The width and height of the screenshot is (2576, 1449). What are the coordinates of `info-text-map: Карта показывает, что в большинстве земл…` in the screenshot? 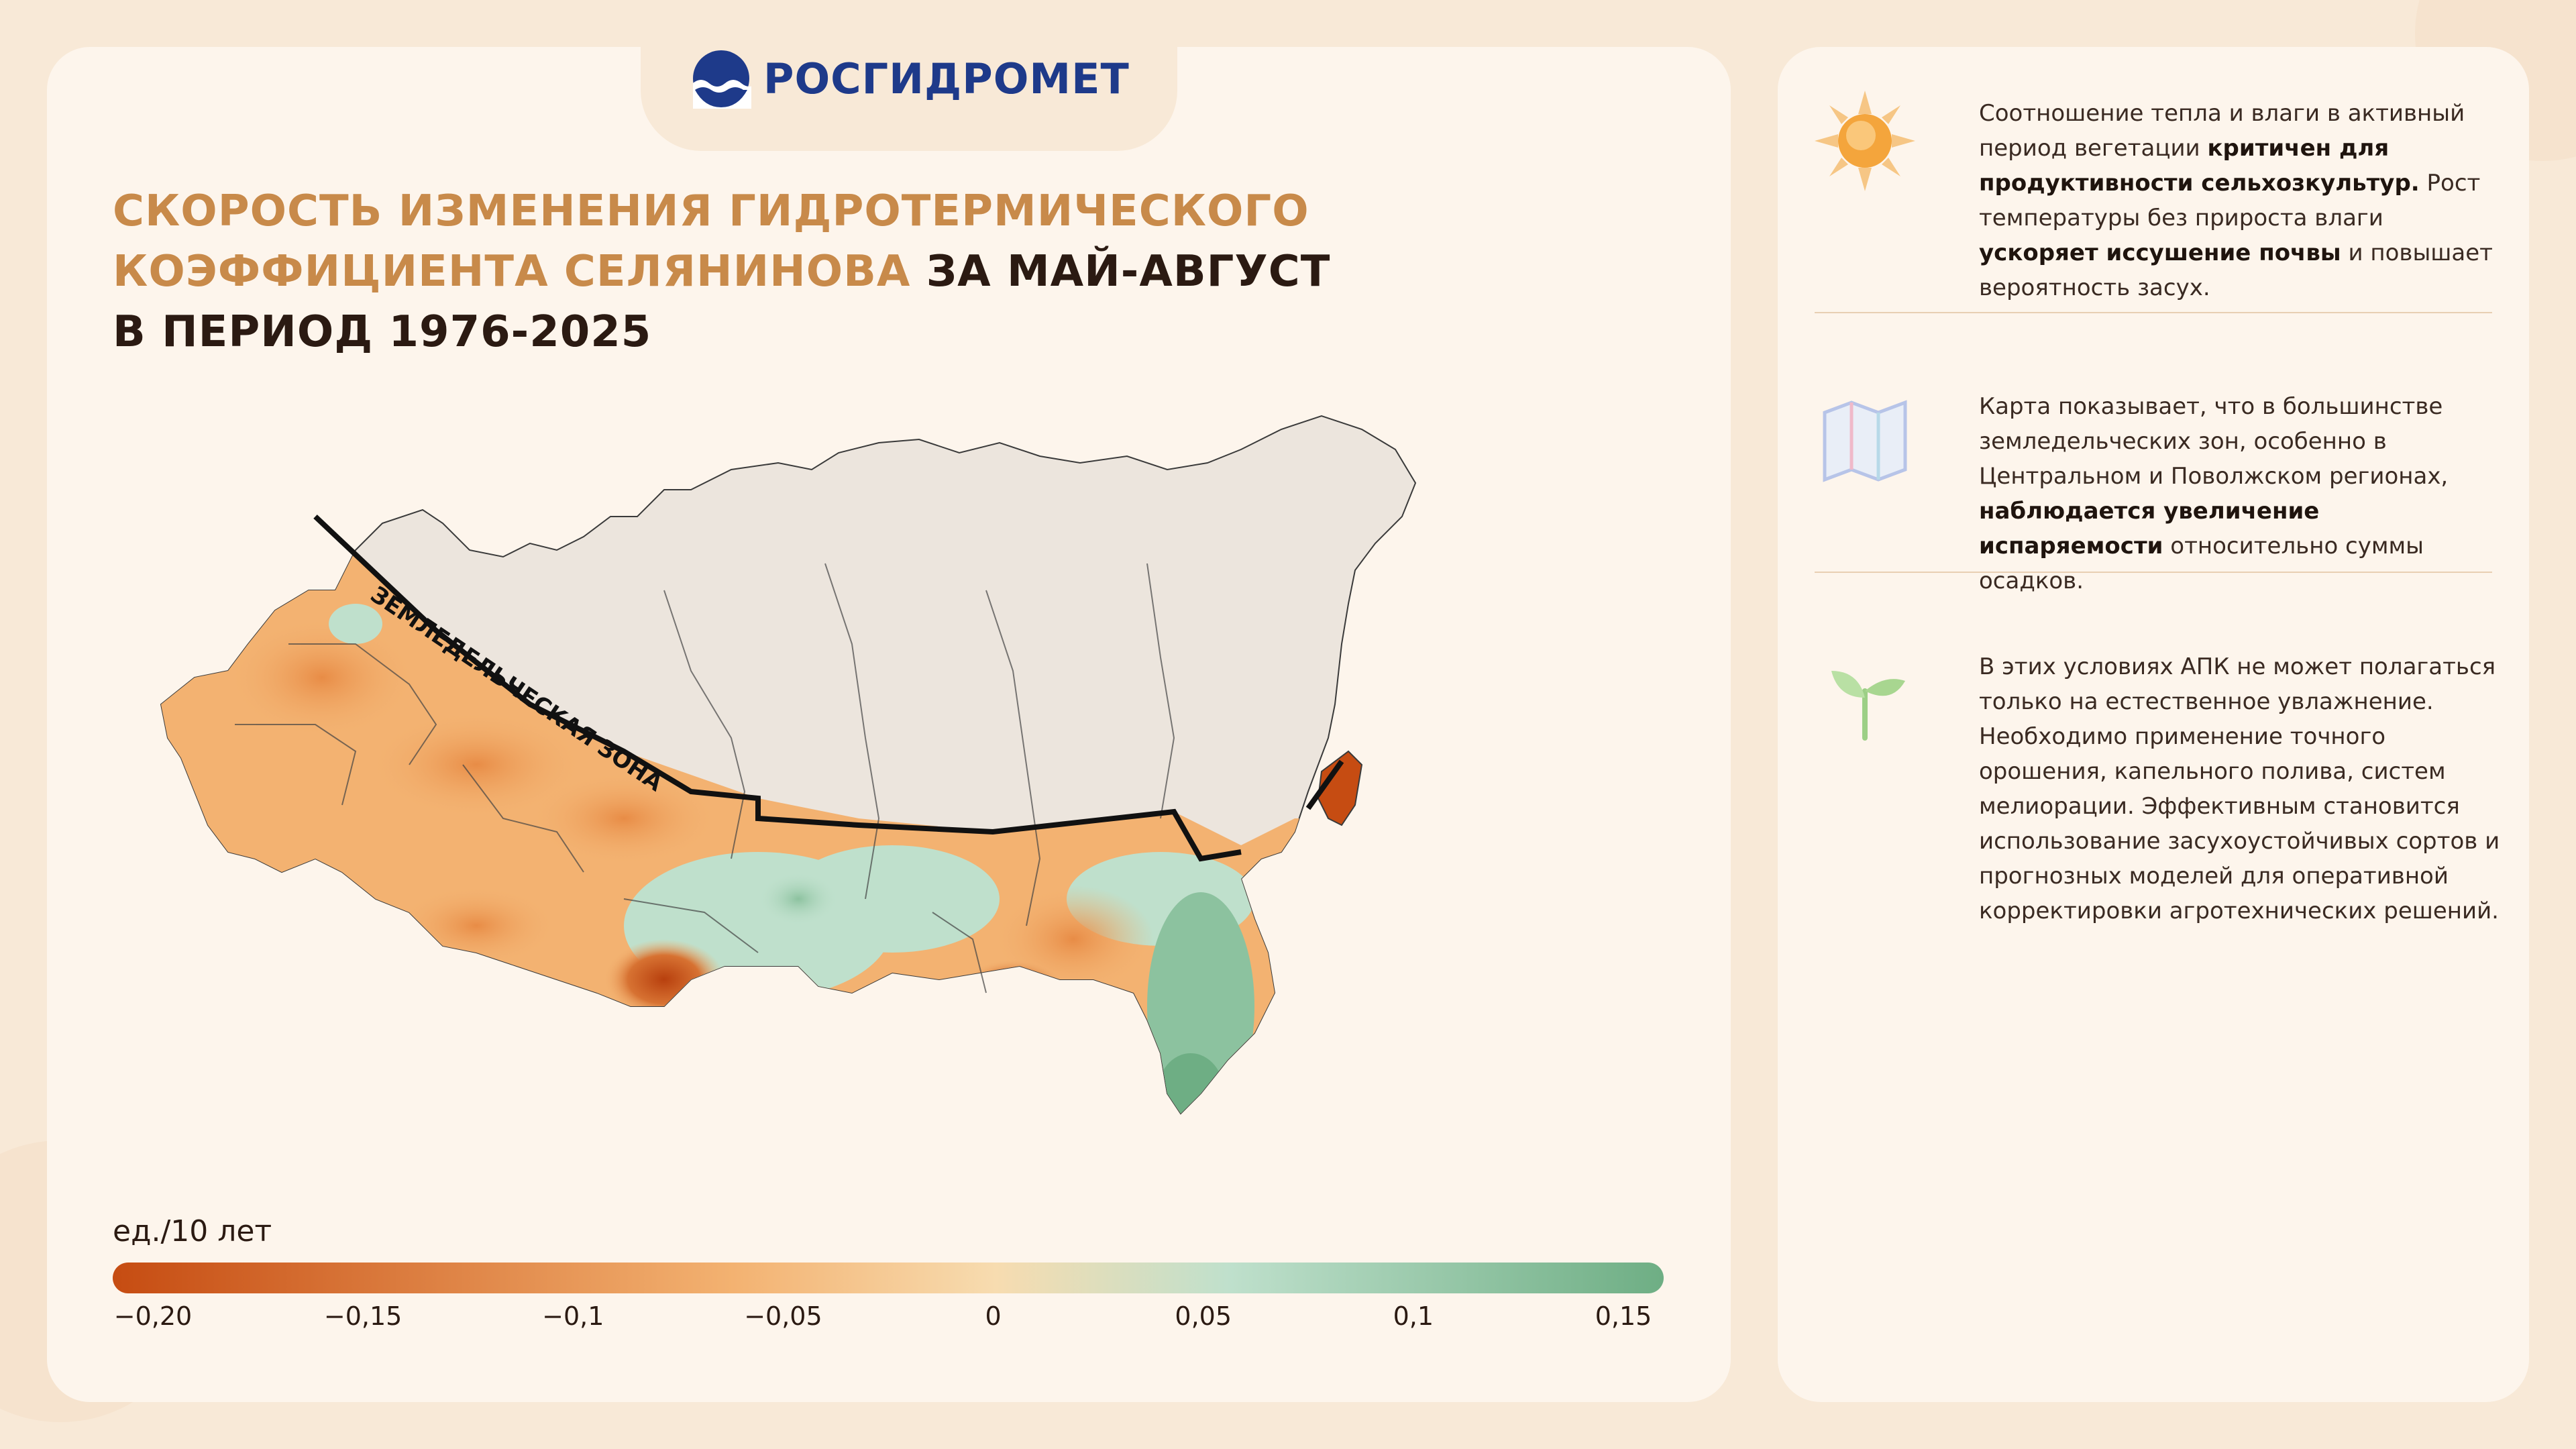 It's located at (2240, 493).